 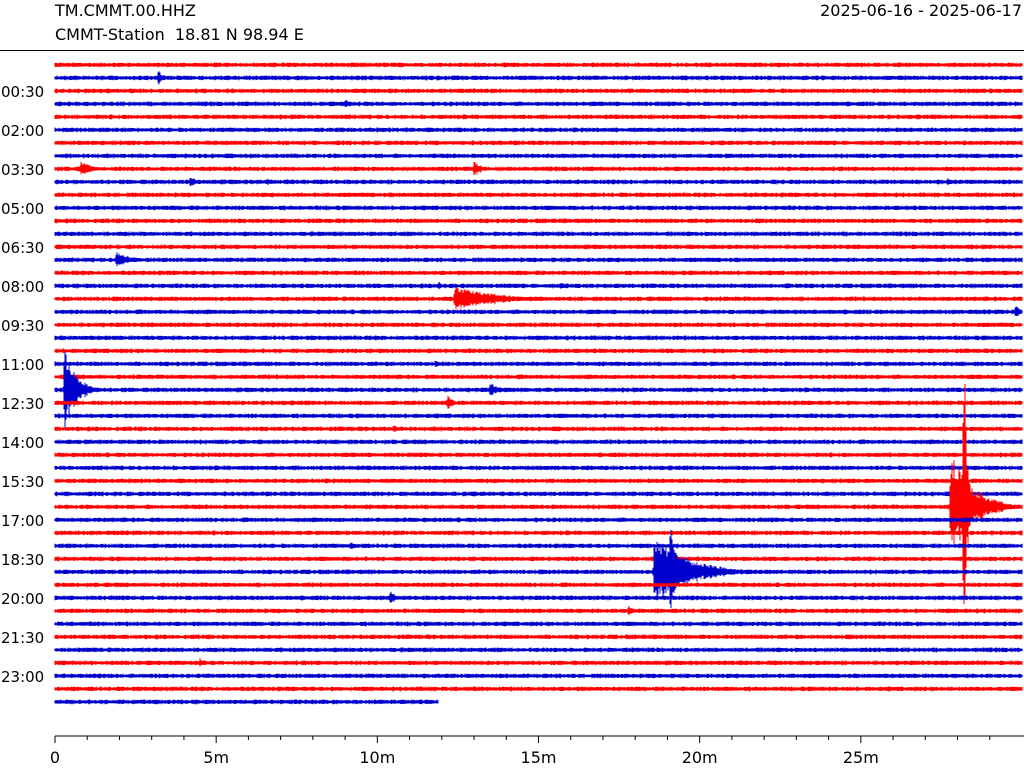 I want to click on y-tick-label-4: 06:30, so click(x=22, y=248).